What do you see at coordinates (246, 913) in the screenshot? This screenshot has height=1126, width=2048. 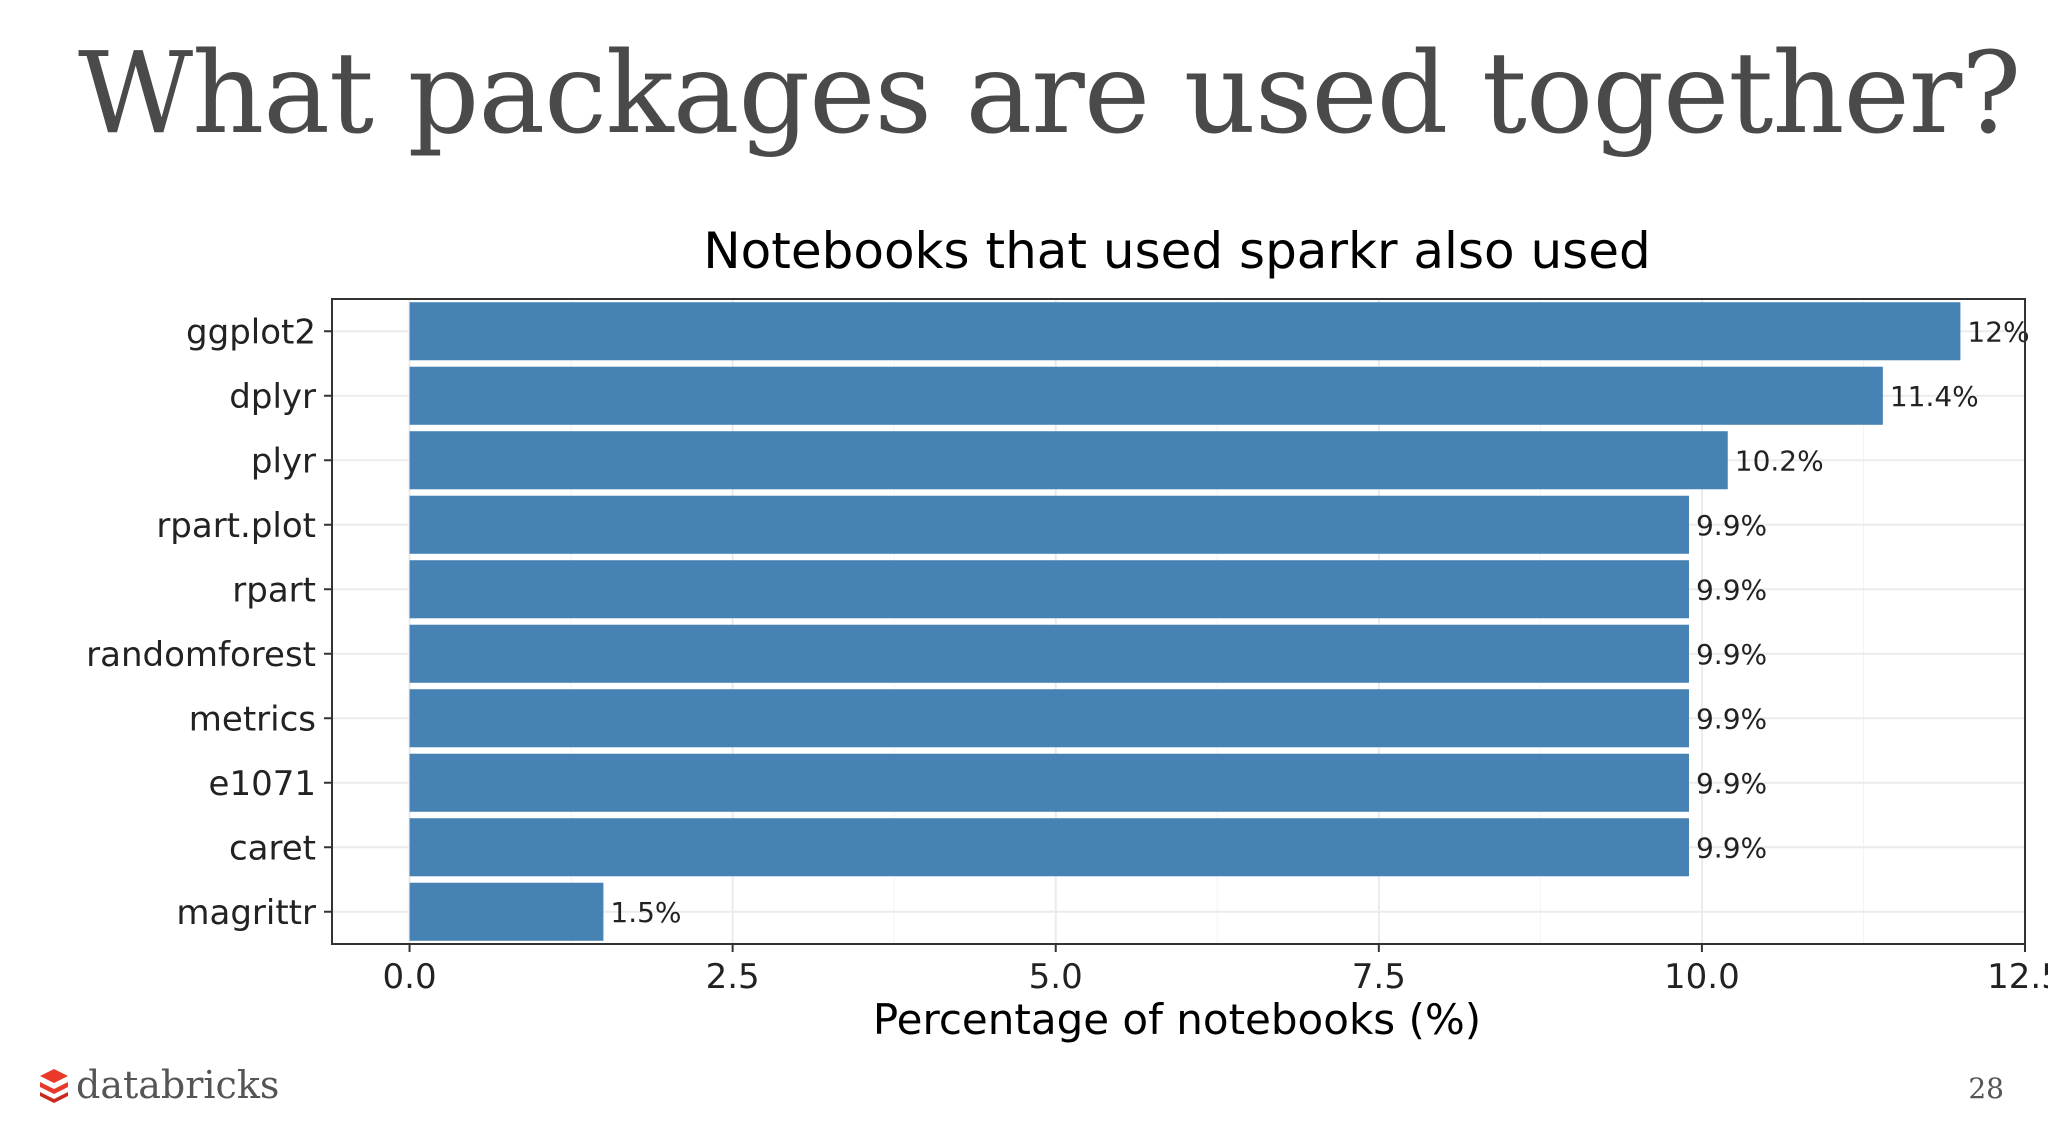 I see `y-tick-label: magrittr` at bounding box center [246, 913].